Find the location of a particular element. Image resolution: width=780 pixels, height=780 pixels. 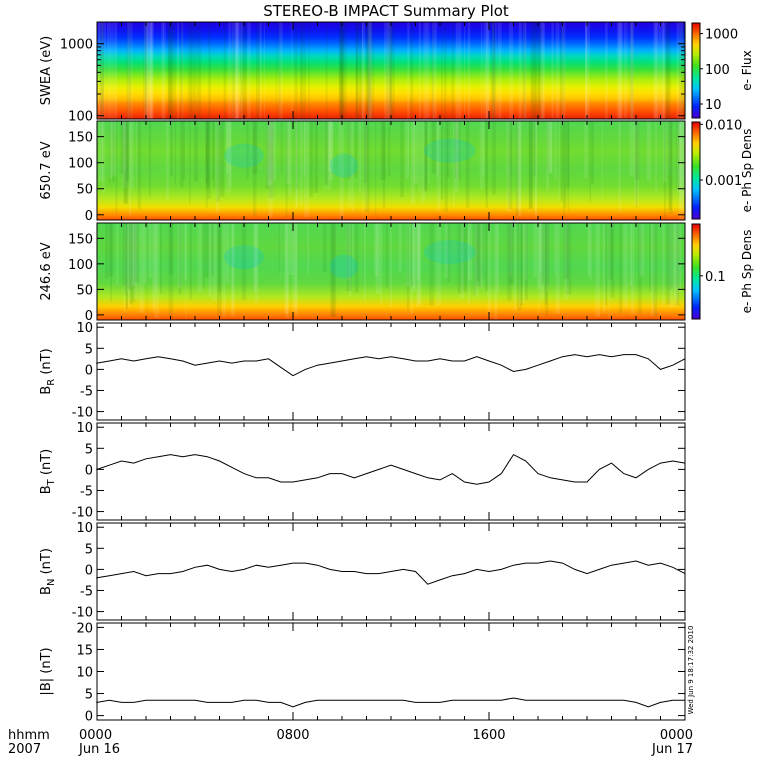

y-tick-label: 150 is located at coordinates (80, 239).